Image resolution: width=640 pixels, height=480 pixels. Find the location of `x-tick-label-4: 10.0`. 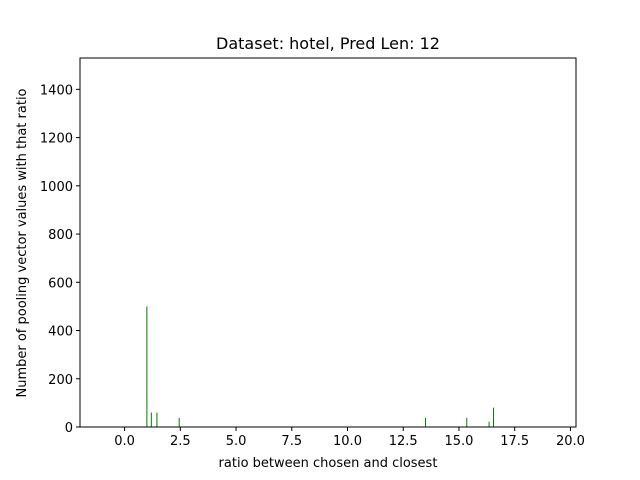

x-tick-label-4: 10.0 is located at coordinates (347, 441).